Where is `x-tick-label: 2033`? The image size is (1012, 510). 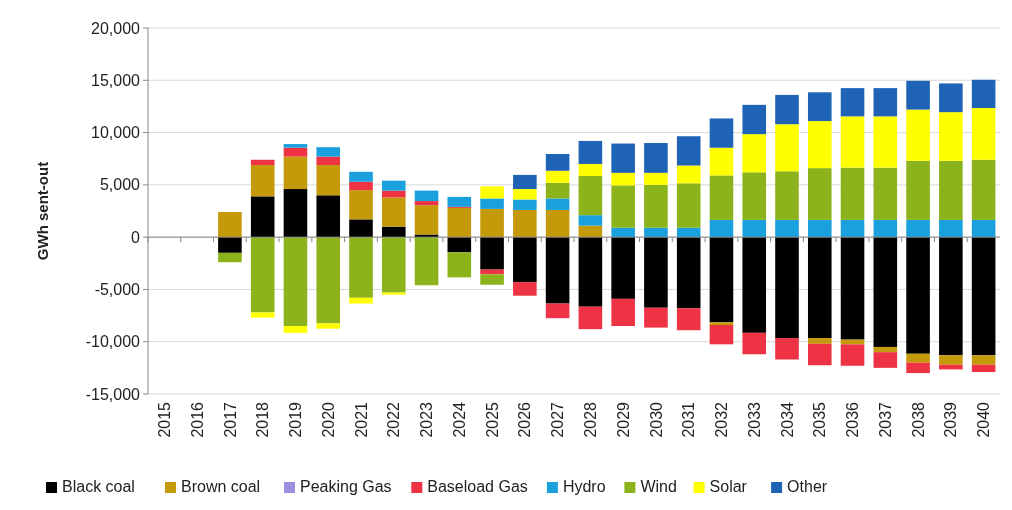 x-tick-label: 2033 is located at coordinates (754, 419).